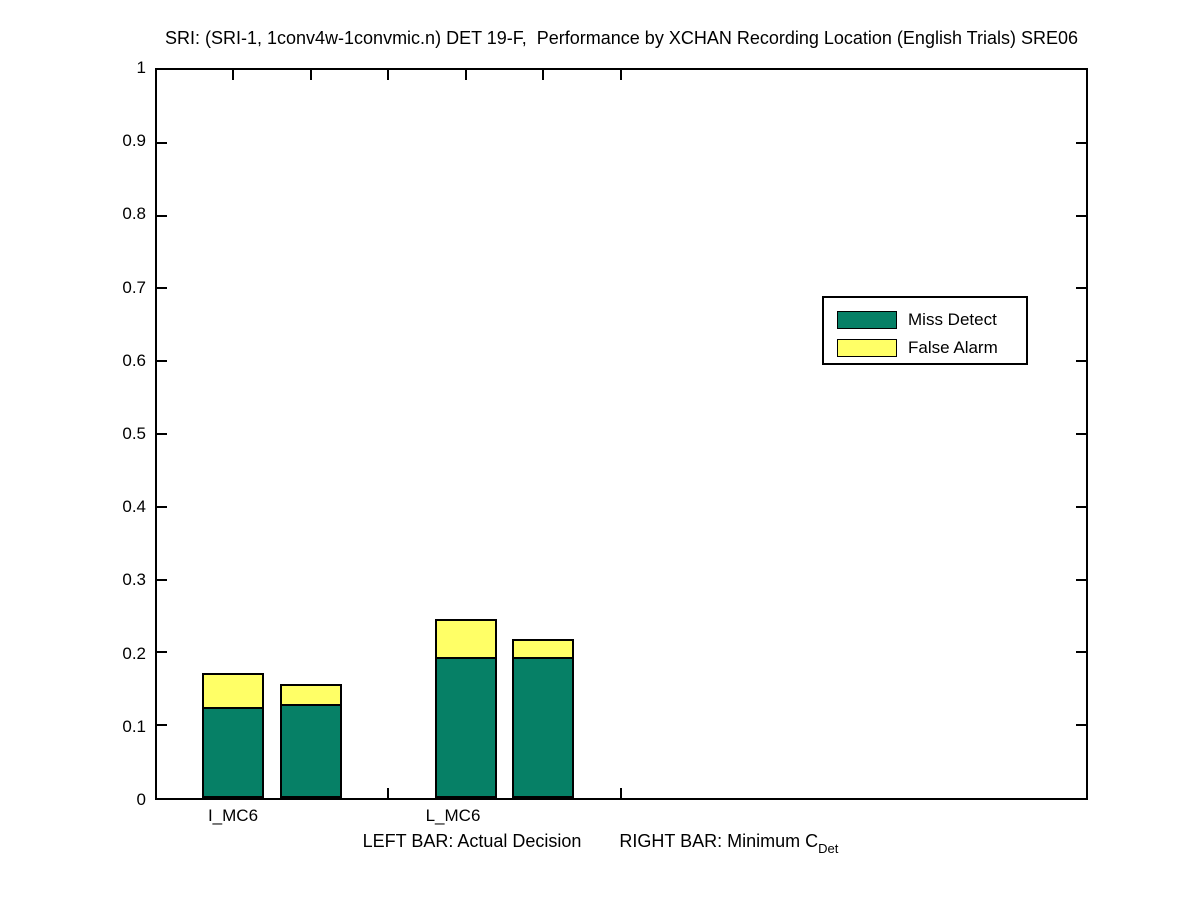 This screenshot has height=900, width=1201. Describe the element at coordinates (134, 726) in the screenshot. I see `y-tick-label-0.1: 0.1` at that location.